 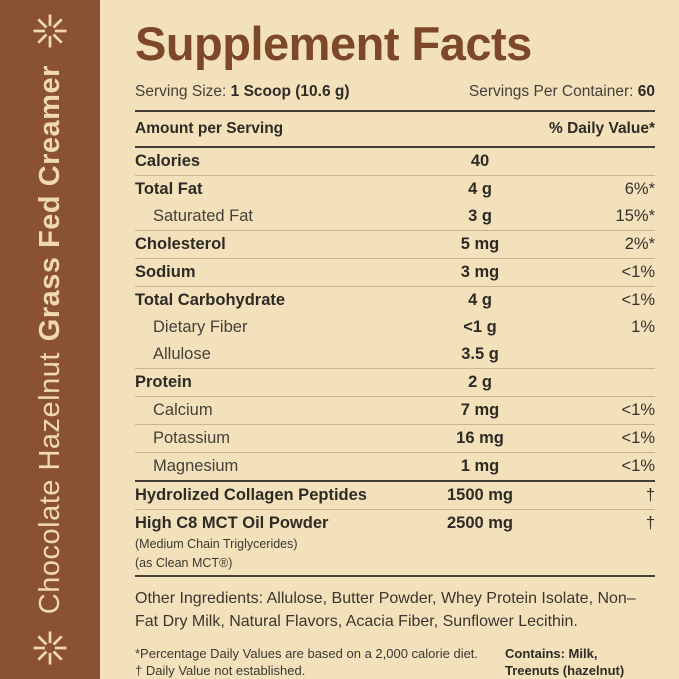 What do you see at coordinates (168, 161) in the screenshot?
I see `nutrient-name: Calories` at bounding box center [168, 161].